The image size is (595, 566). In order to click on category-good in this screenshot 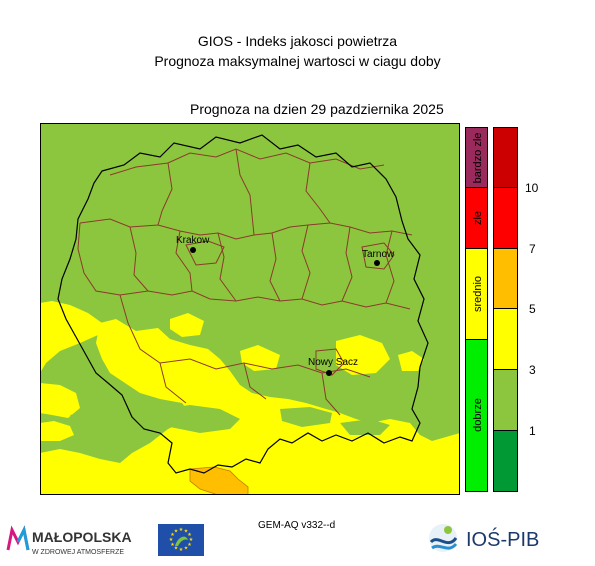, I will do `click(476, 415)`.